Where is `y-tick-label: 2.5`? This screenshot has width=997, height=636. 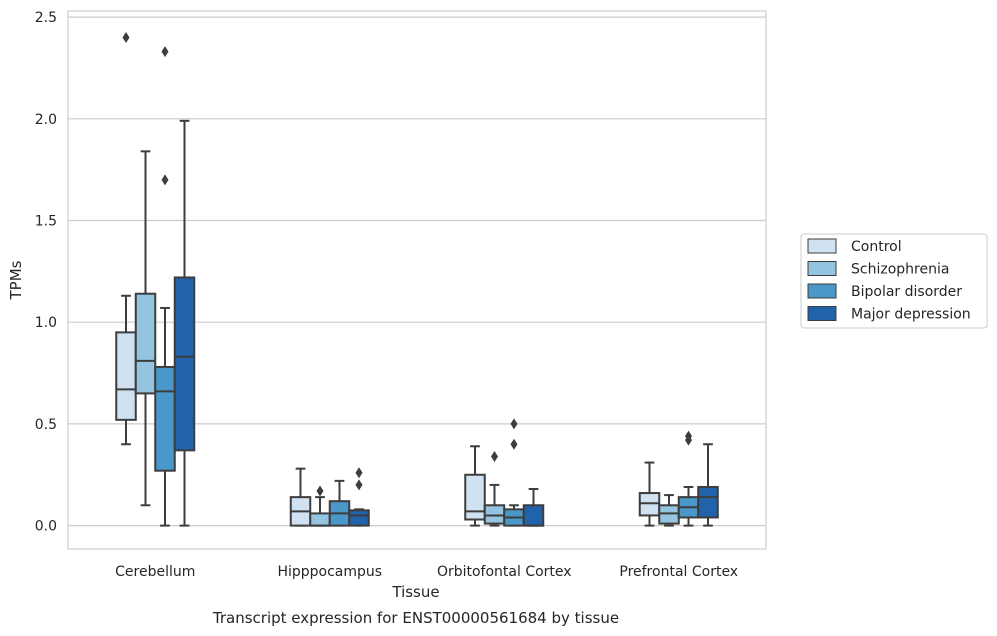 y-tick-label: 2.5 is located at coordinates (46, 18).